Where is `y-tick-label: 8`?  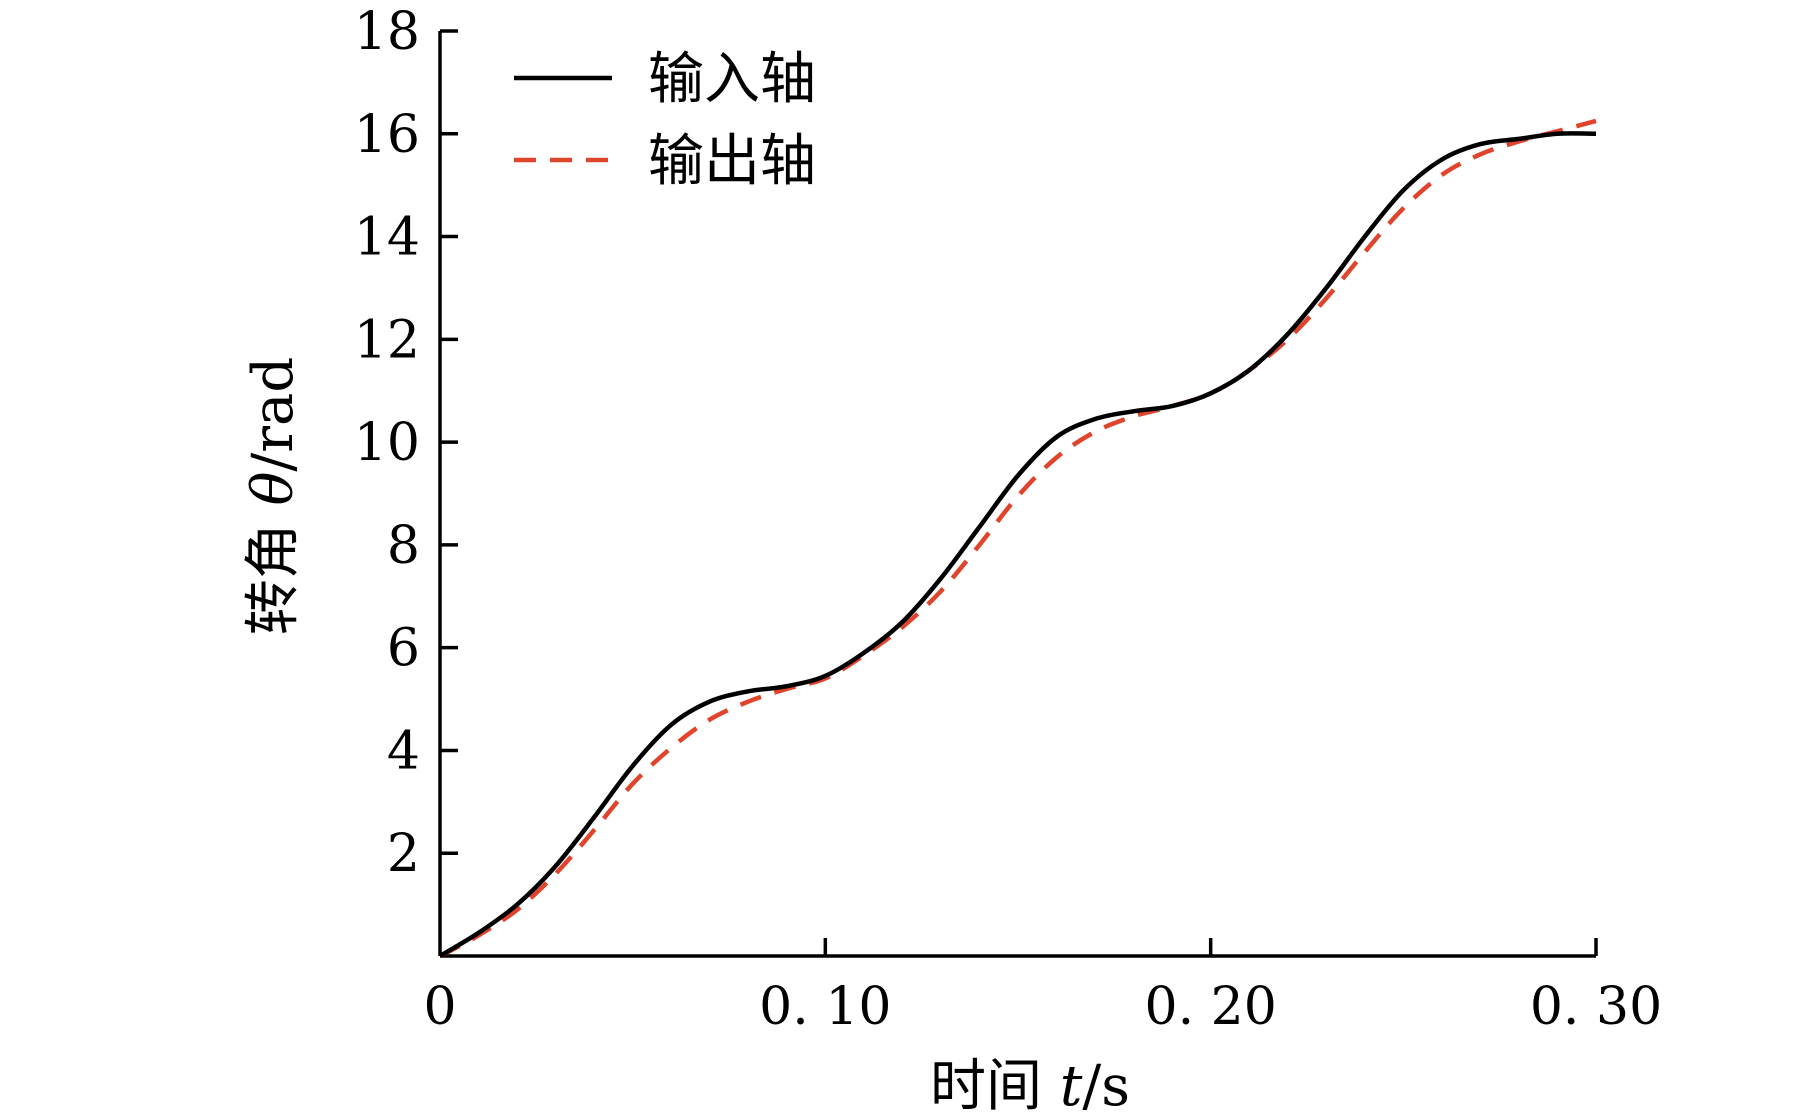 y-tick-label: 8 is located at coordinates (403, 546).